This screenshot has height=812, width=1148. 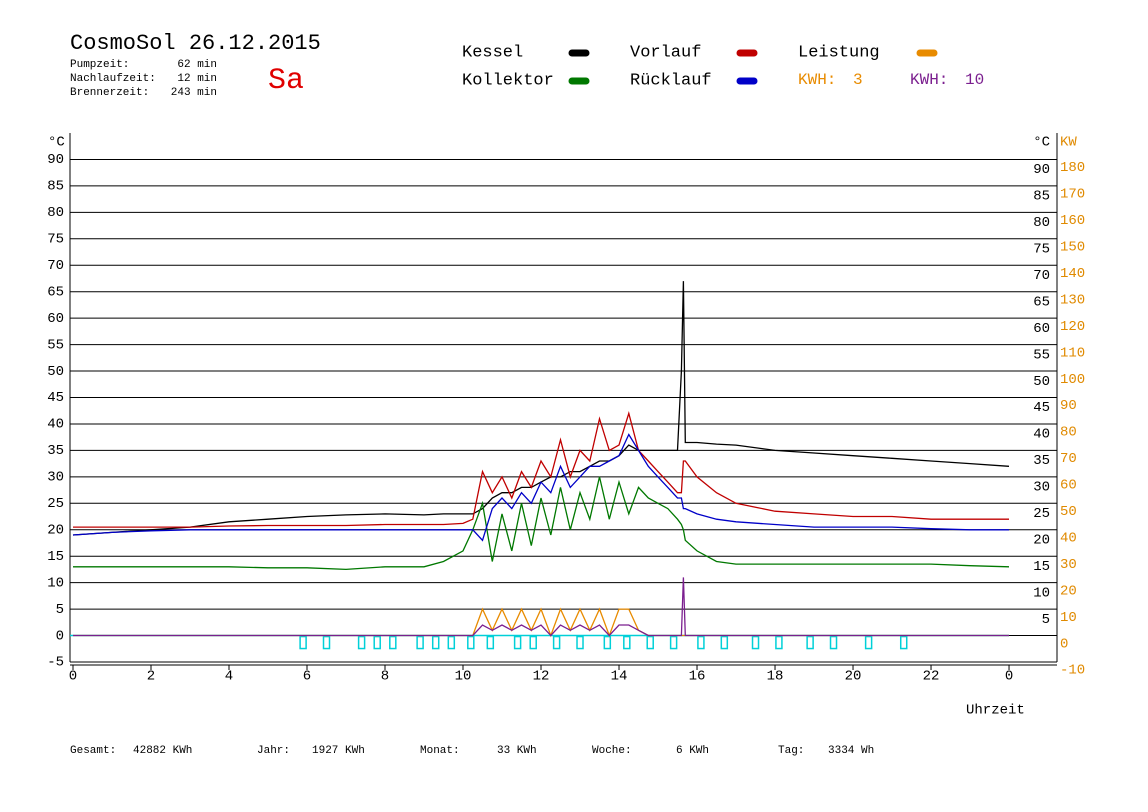 What do you see at coordinates (55, 372) in the screenshot?
I see `y-tick-label: 50` at bounding box center [55, 372].